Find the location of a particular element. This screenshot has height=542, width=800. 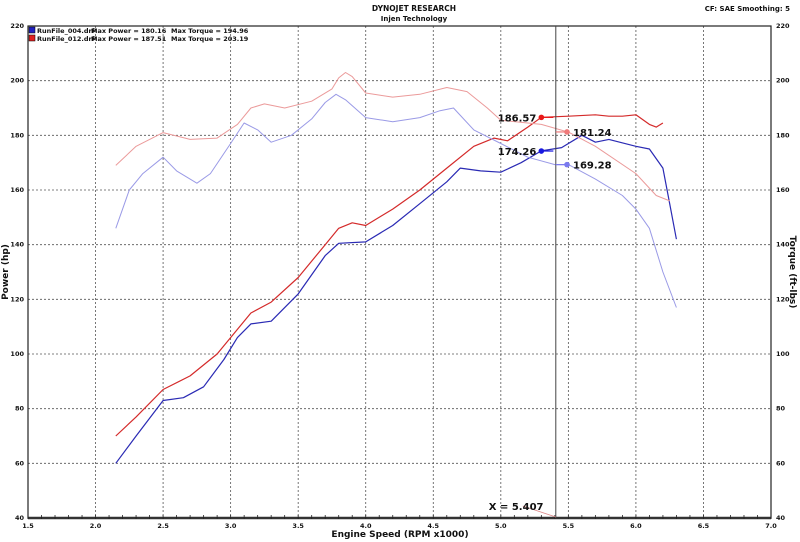

legend-swatch-blue is located at coordinates (32, 30).